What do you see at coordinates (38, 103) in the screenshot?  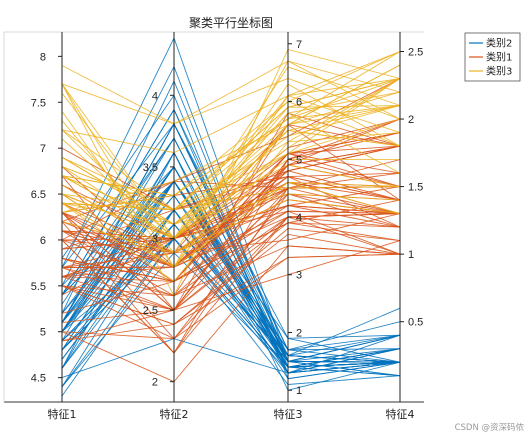 I see `axis-1-tick-label-2: 7.5` at bounding box center [38, 103].